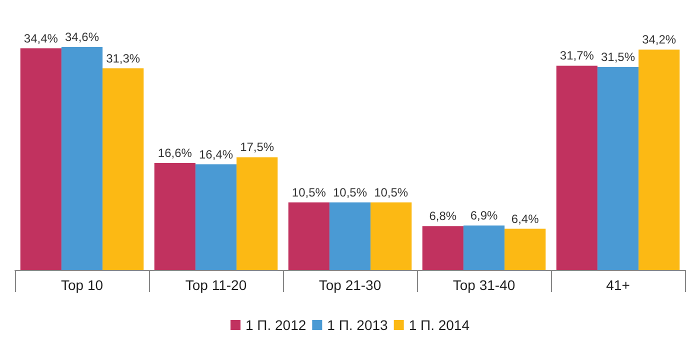  What do you see at coordinates (82, 37) in the screenshot?
I see `data-label: 34,6%` at bounding box center [82, 37].